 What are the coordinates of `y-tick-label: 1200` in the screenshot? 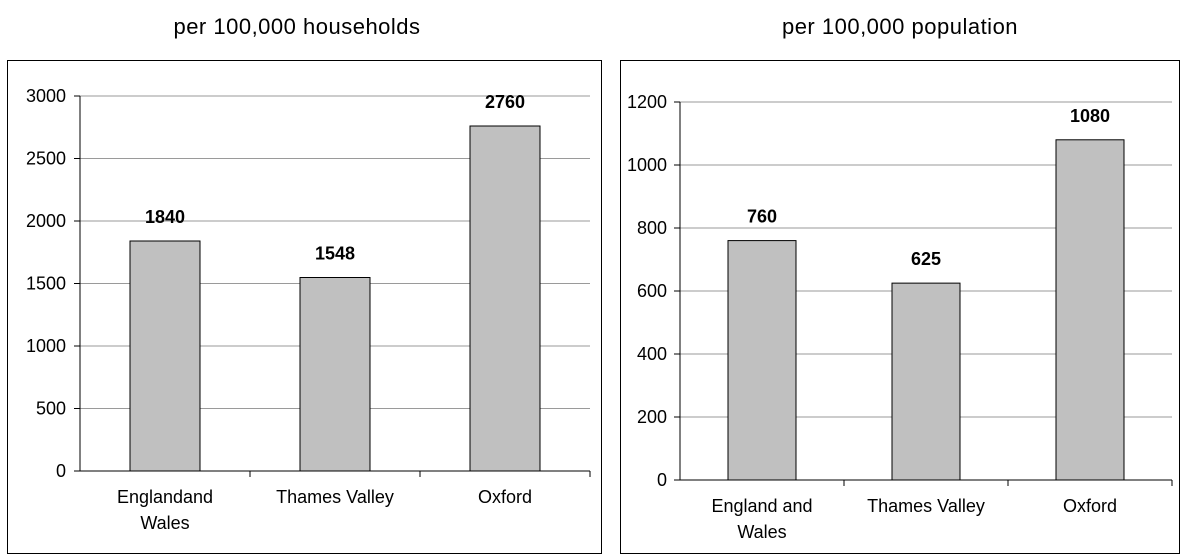 It's located at (647, 102).